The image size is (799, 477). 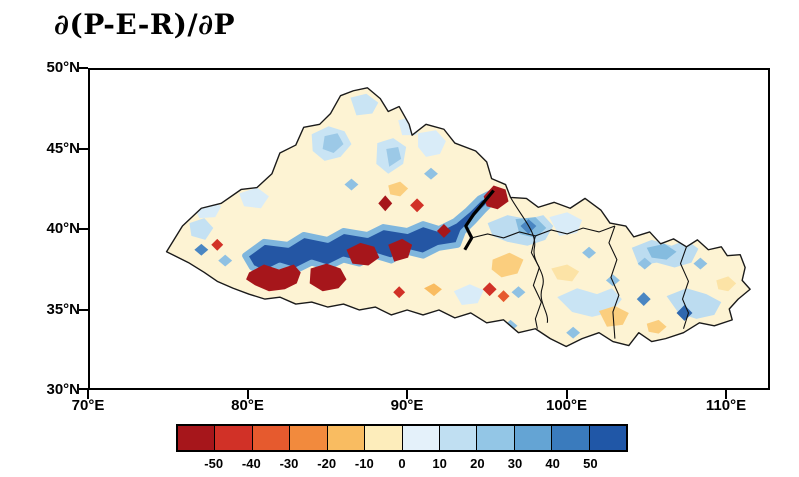 What do you see at coordinates (726, 405) in the screenshot?
I see `x-tick-label: 110°E` at bounding box center [726, 405].